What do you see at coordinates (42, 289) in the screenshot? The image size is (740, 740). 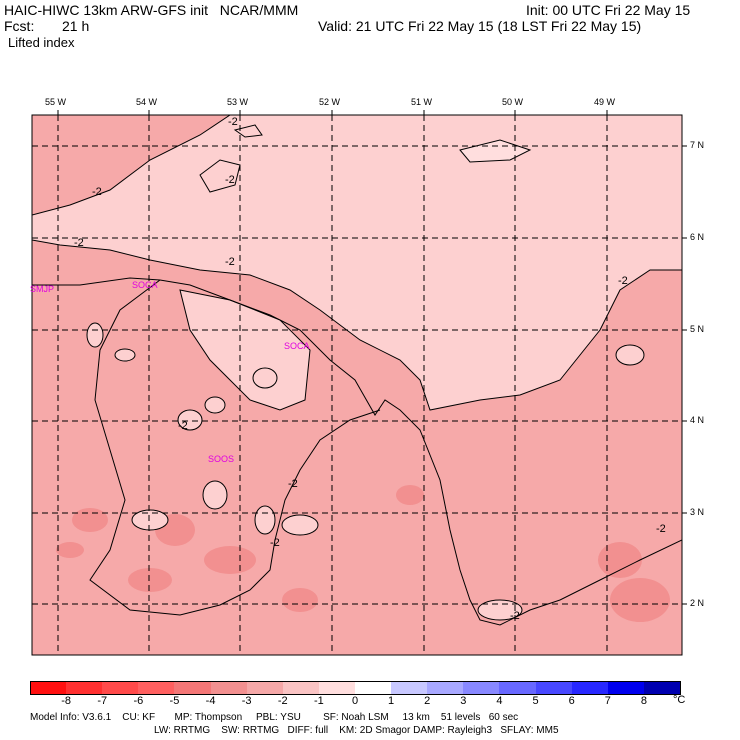 I see `station-label: SMJP` at bounding box center [42, 289].